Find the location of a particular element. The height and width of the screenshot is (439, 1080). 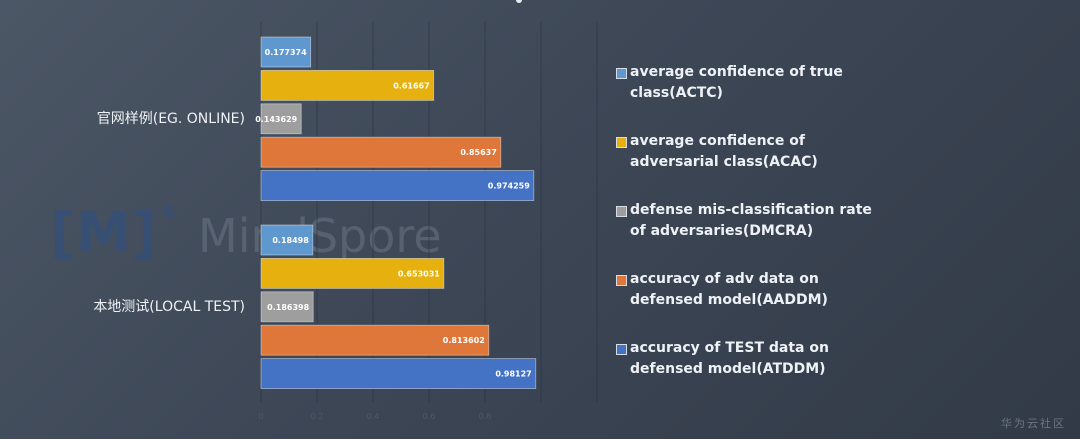

bar-value-label: 0.813602 is located at coordinates (464, 340).